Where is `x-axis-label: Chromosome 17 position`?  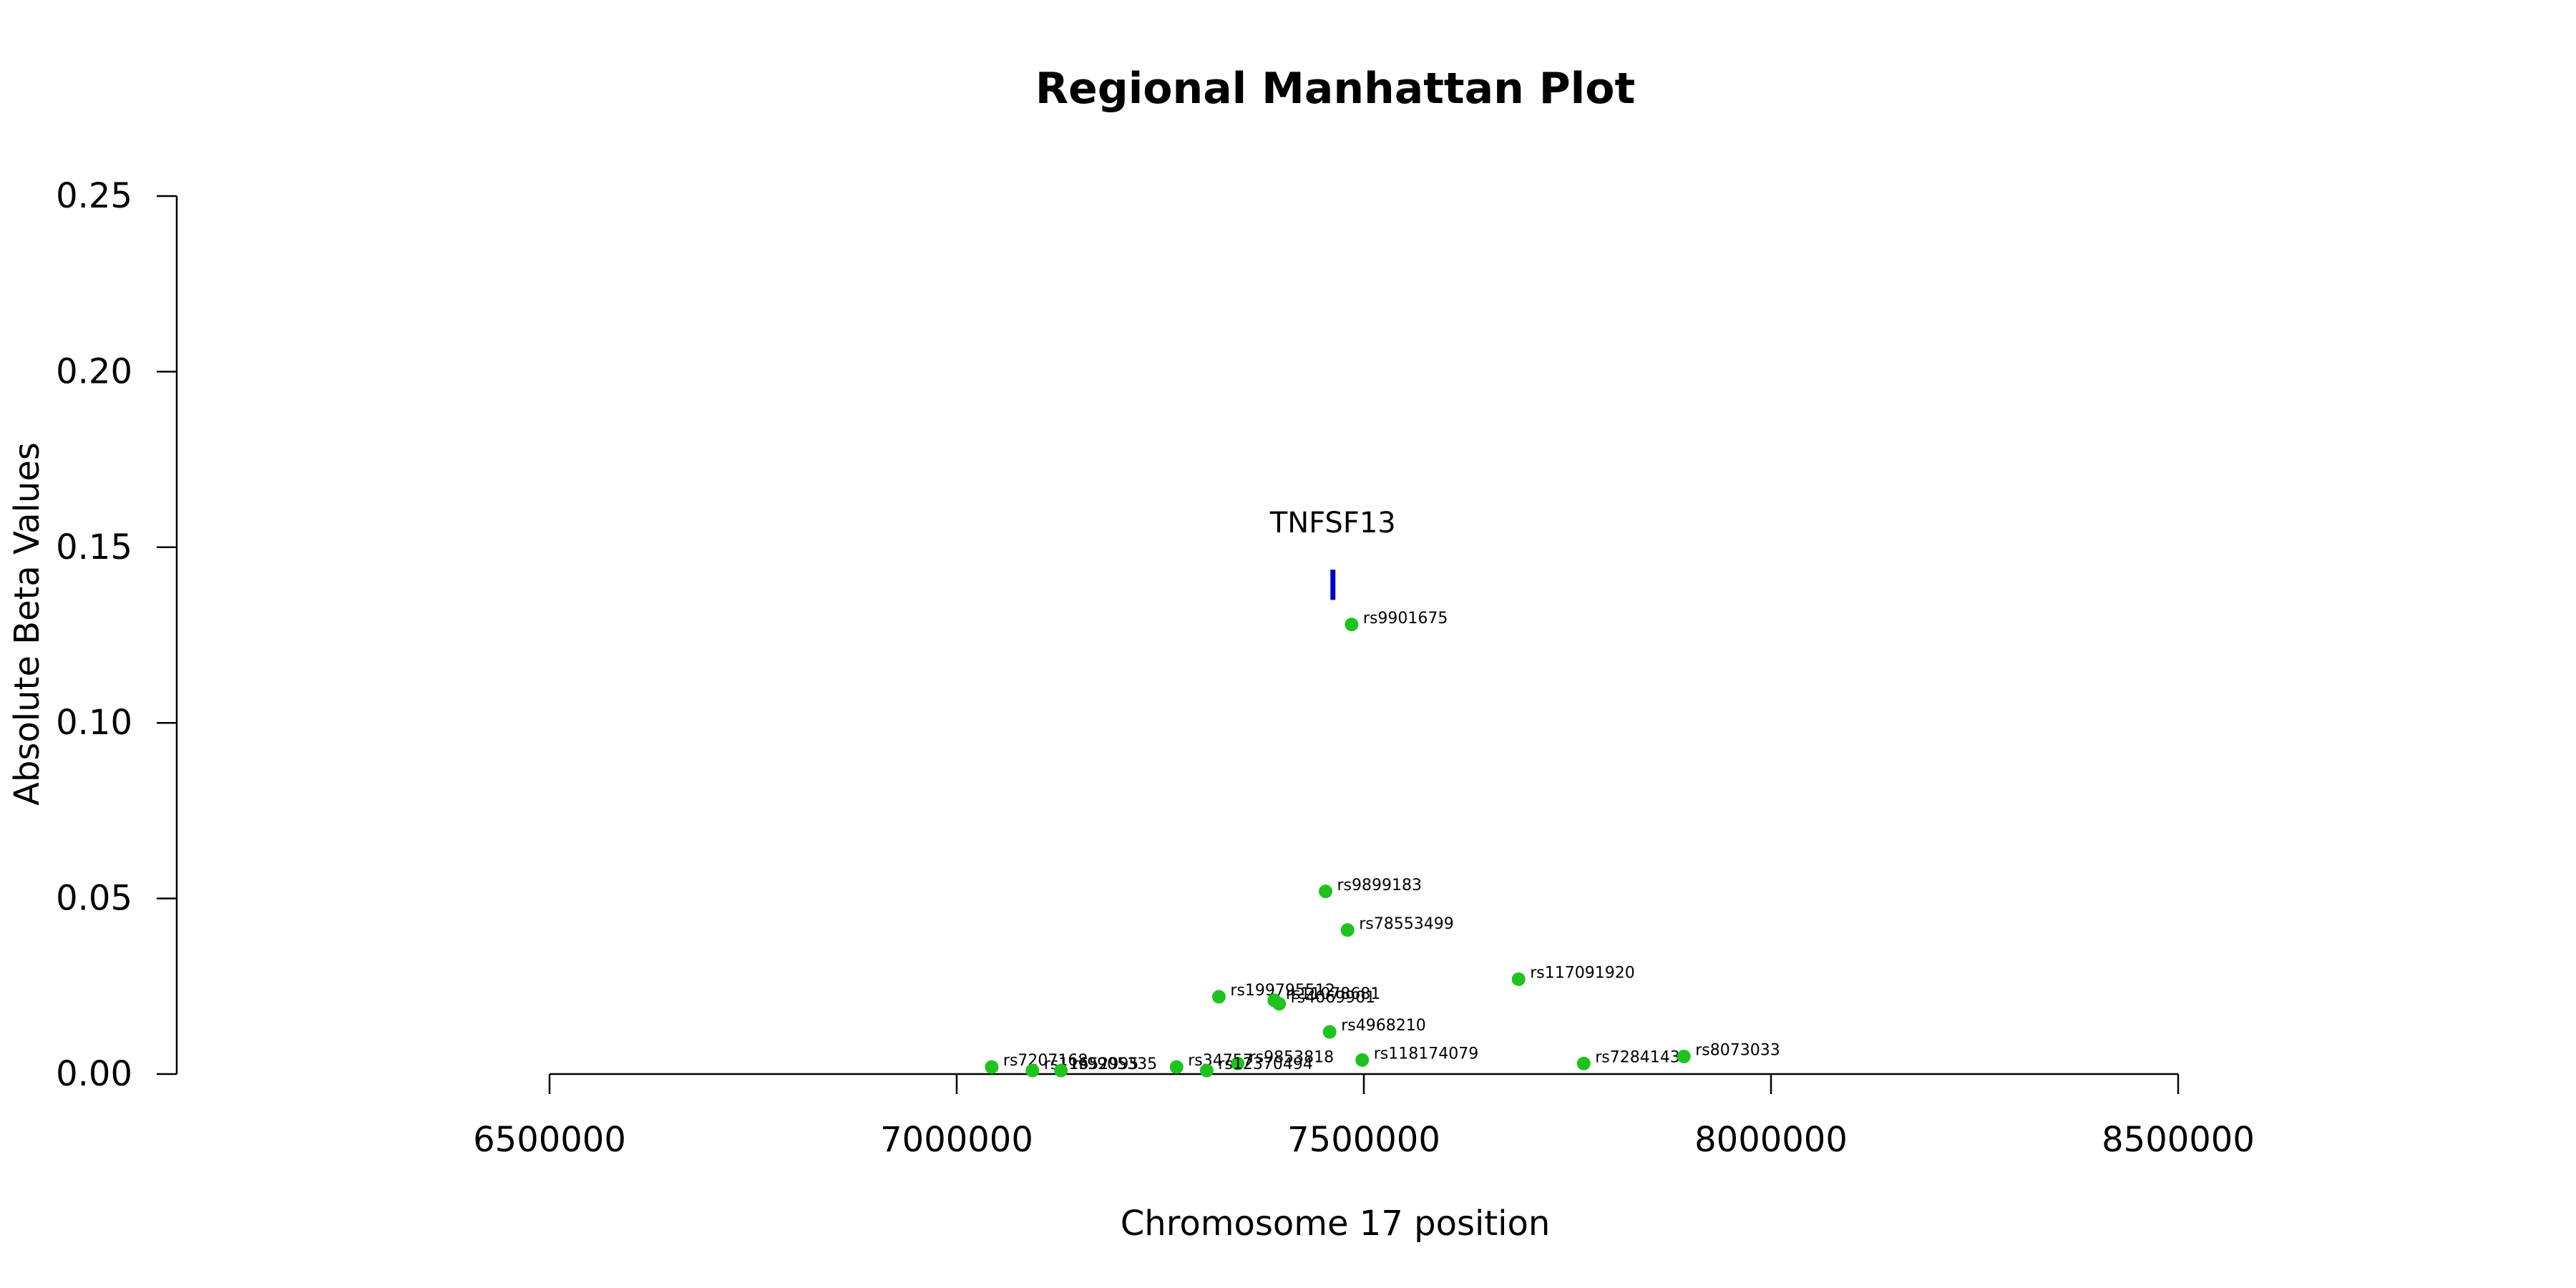 x-axis-label: Chromosome 17 position is located at coordinates (1336, 1224).